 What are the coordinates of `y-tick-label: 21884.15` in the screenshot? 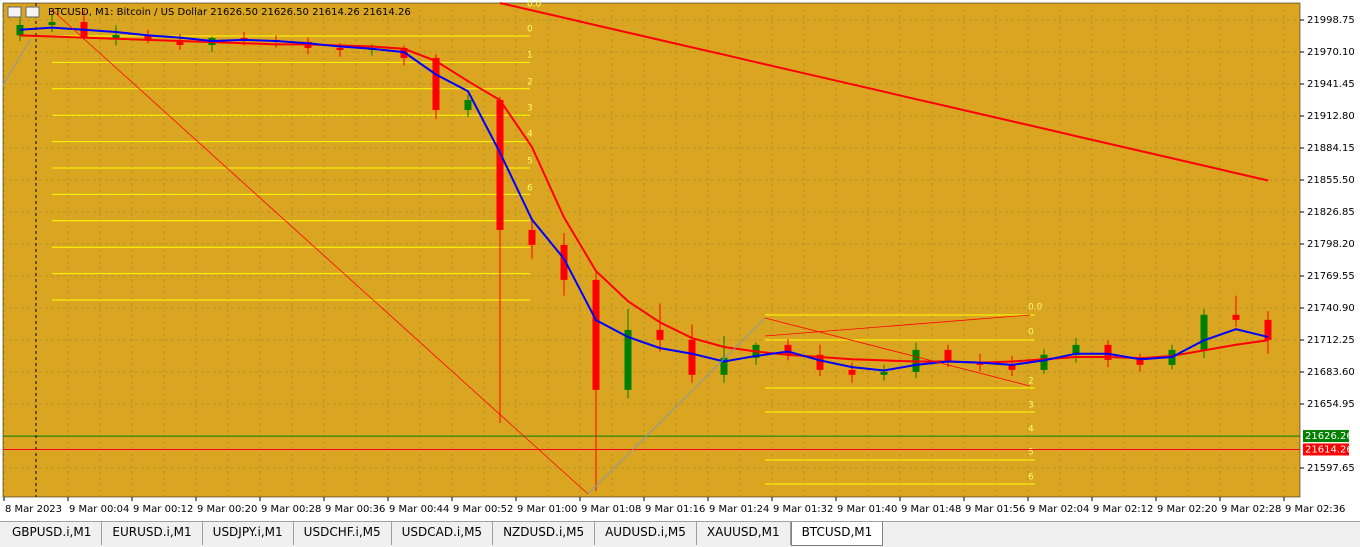 It's located at (1331, 148).